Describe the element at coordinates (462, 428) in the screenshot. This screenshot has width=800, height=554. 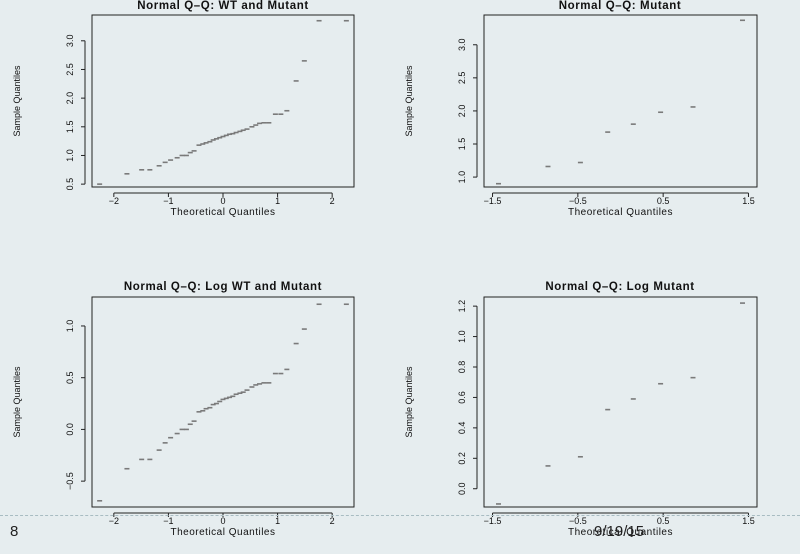
I see `y-tick-label: 0.4` at that location.